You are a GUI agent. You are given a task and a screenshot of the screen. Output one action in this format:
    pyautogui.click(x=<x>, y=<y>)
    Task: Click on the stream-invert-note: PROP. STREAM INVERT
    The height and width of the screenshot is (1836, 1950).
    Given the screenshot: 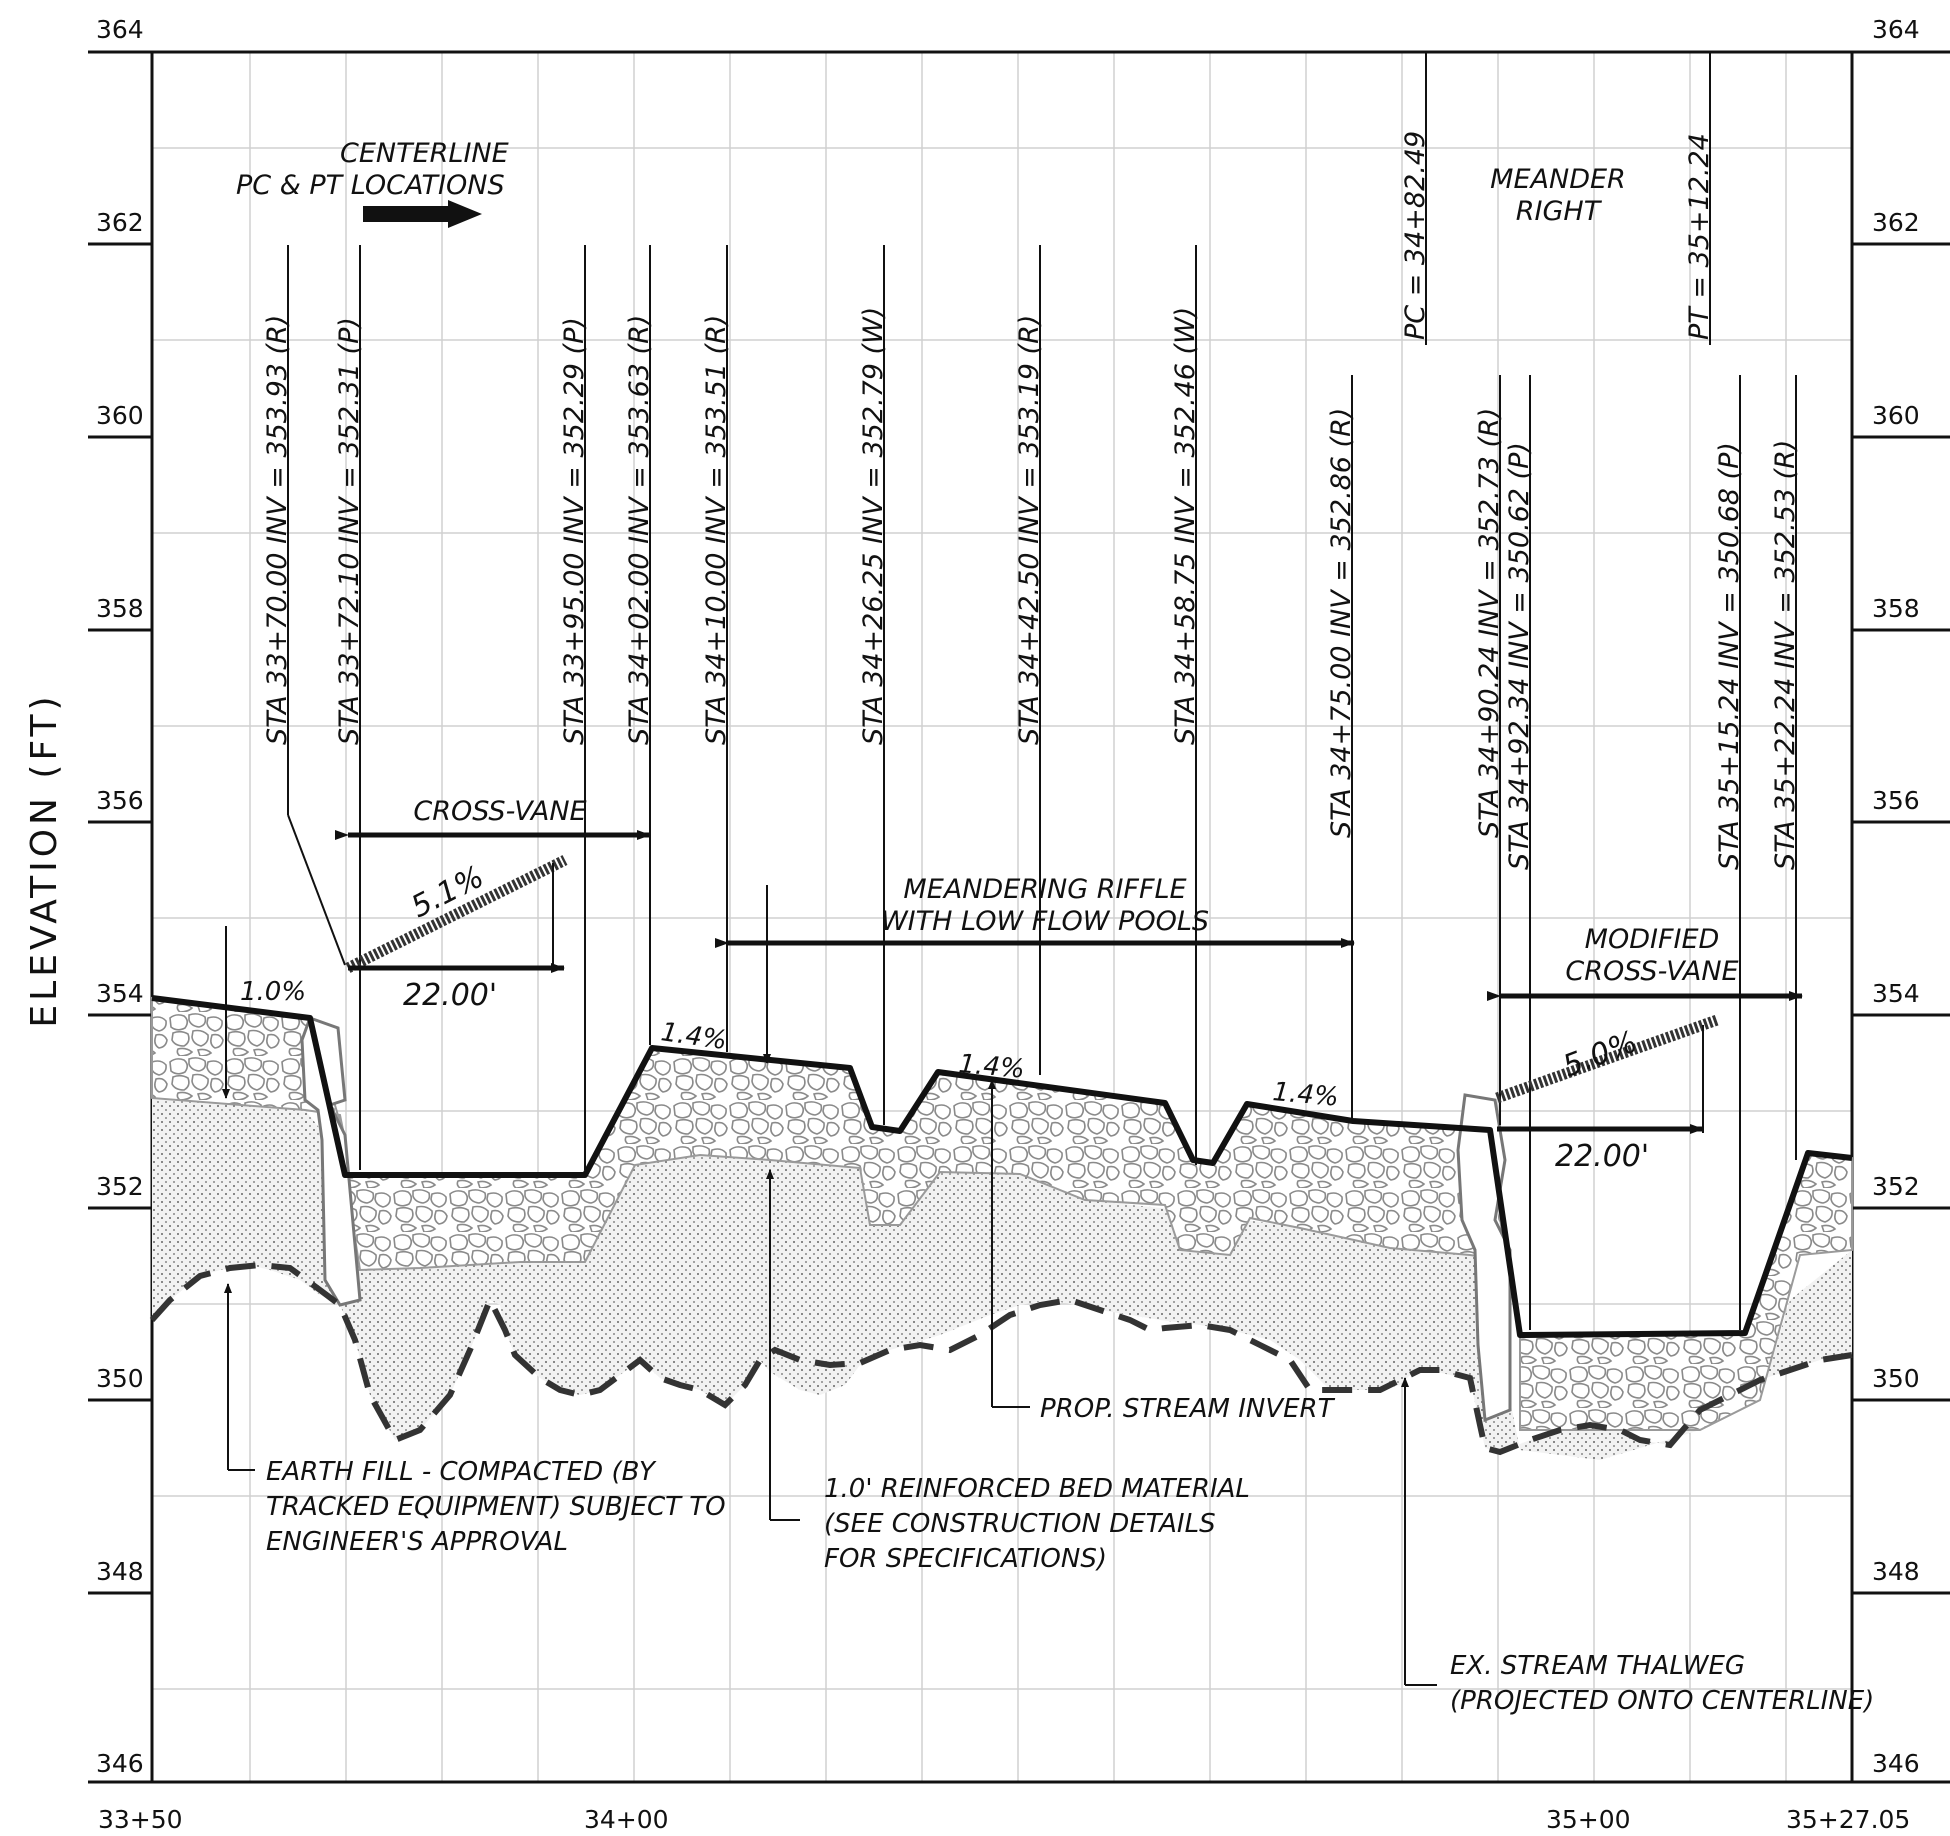 What is the action you would take?
    pyautogui.click(x=1188, y=1409)
    